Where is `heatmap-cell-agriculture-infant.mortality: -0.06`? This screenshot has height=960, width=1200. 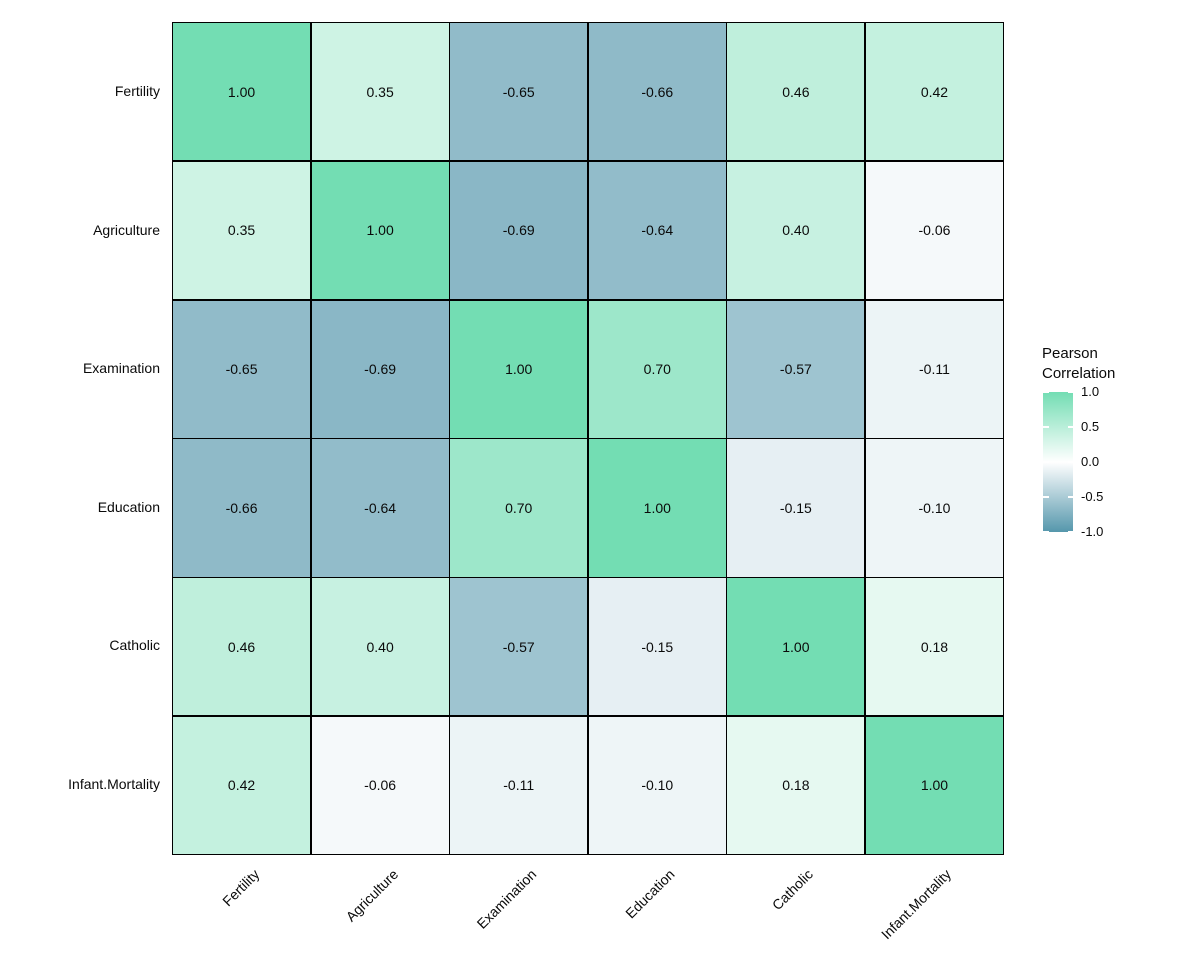
heatmap-cell-agriculture-infant.mortality: -0.06 is located at coordinates (934, 230).